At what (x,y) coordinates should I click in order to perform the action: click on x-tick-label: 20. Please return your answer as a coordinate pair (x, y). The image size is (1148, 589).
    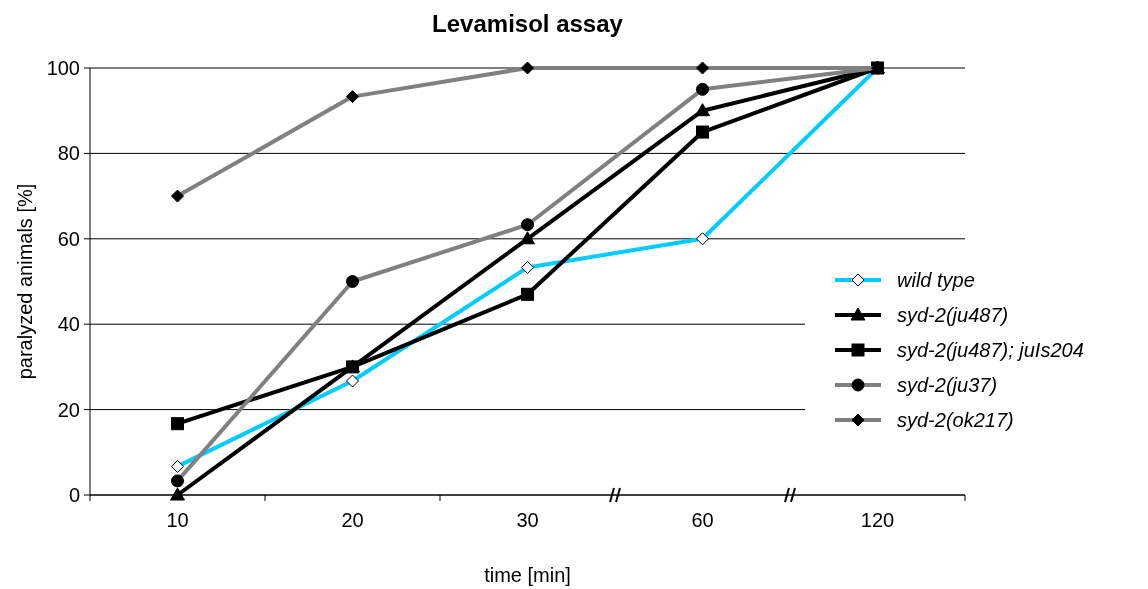
    Looking at the image, I should click on (352, 520).